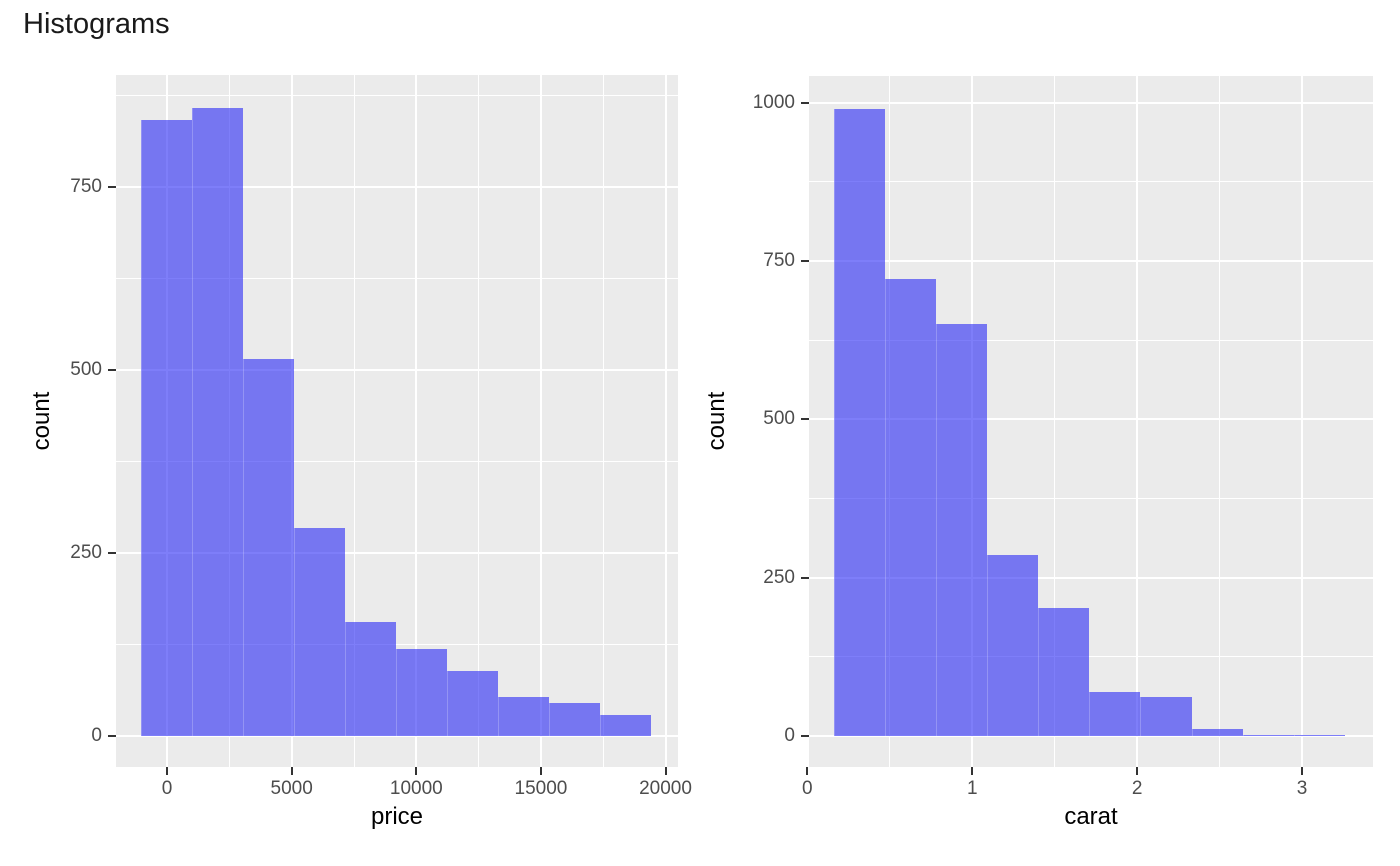 This screenshot has width=1400, height=866. I want to click on x-tick-label: 2, so click(1137, 788).